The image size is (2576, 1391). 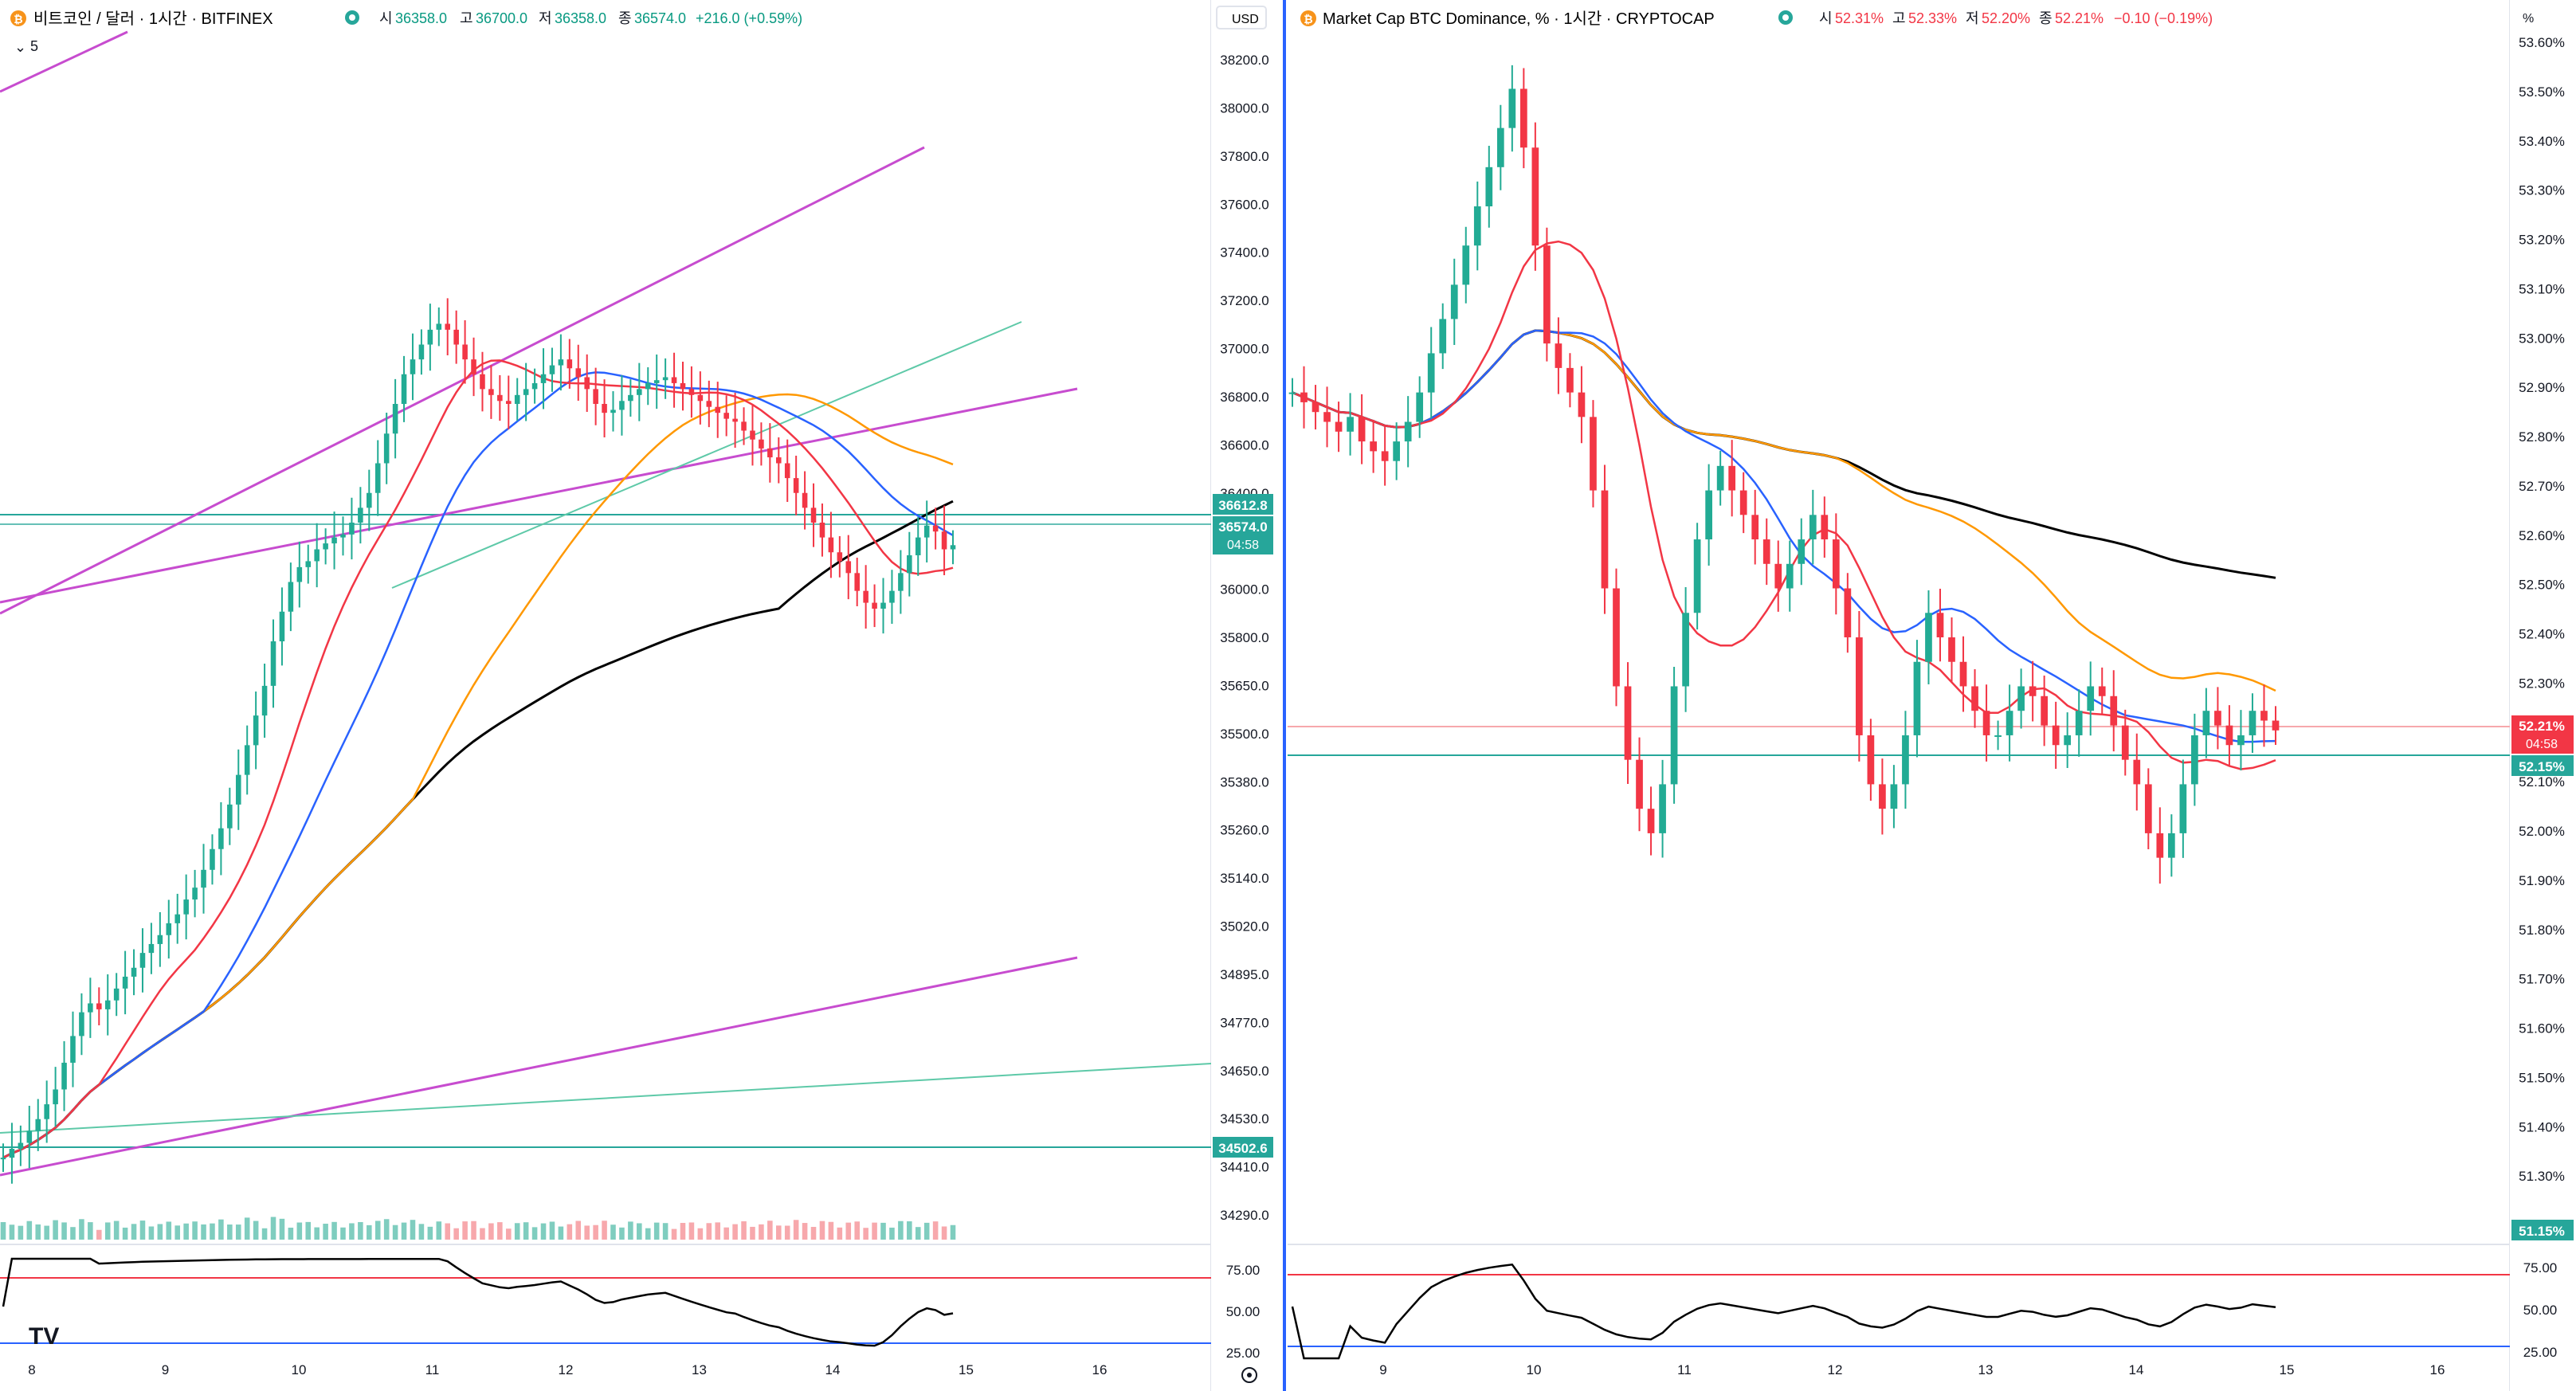 I want to click on y-tick-label: 52.70%, so click(x=2542, y=486).